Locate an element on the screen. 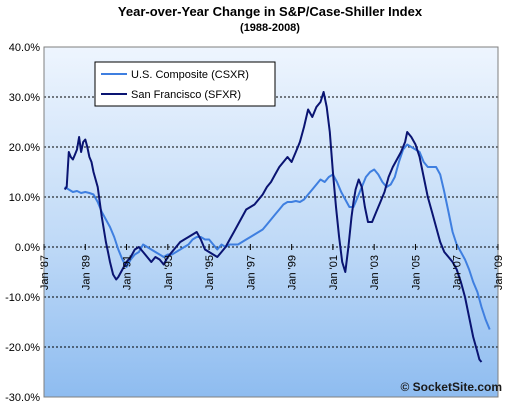 The width and height of the screenshot is (510, 405). x-tick-label: Jan '03 is located at coordinates (375, 272).